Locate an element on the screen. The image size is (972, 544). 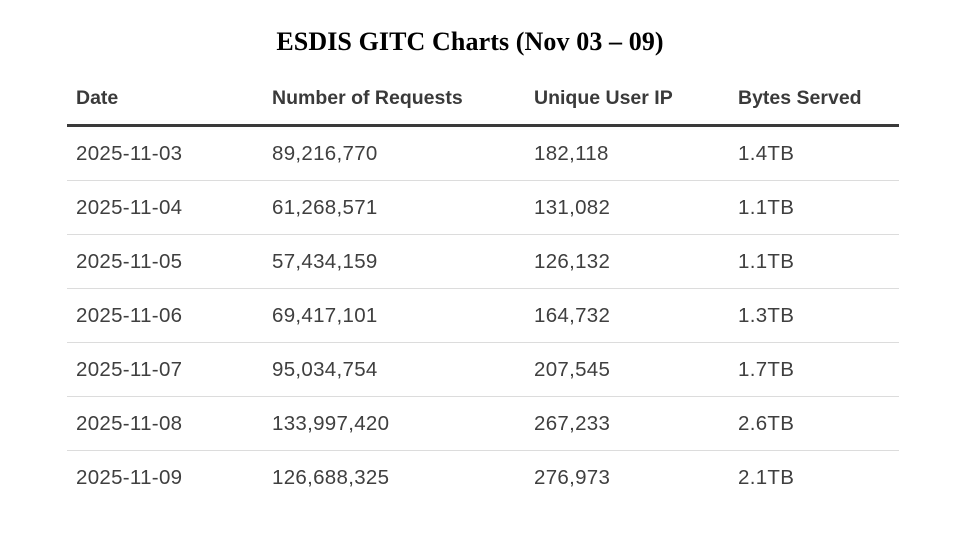
cell-date: 2025-11-03 is located at coordinates (169, 153).